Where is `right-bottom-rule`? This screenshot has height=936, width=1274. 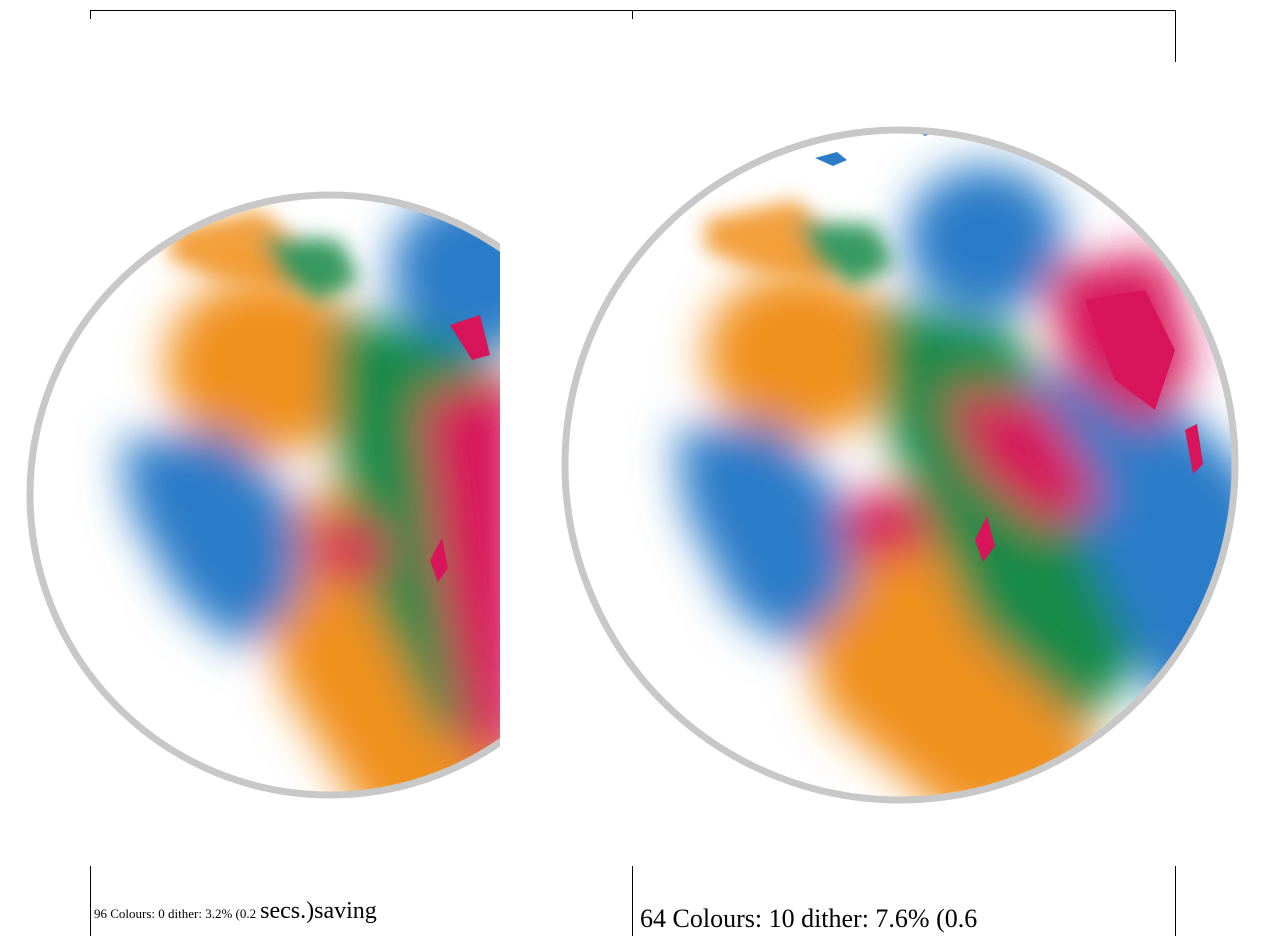
right-bottom-rule is located at coordinates (1175, 901).